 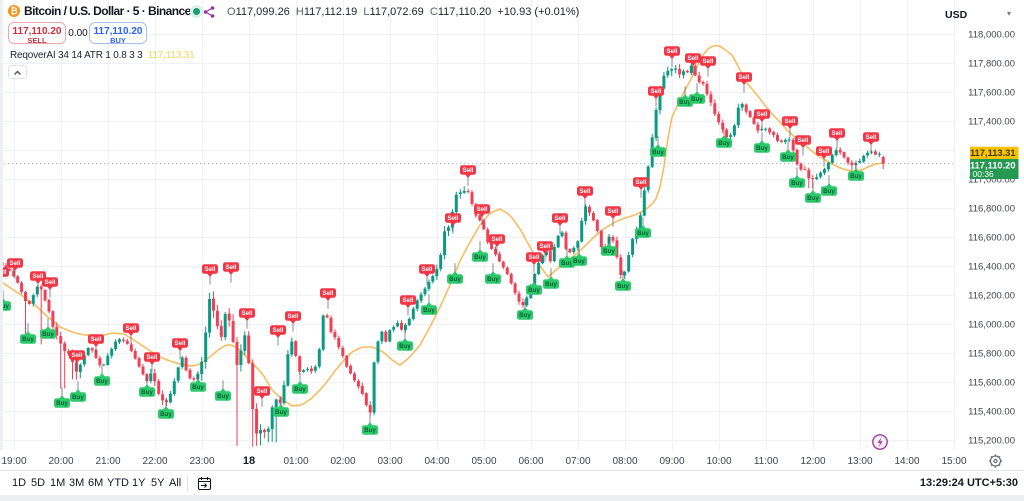 What do you see at coordinates (993, 153) in the screenshot?
I see `svg-text: 117,113.31` at bounding box center [993, 153].